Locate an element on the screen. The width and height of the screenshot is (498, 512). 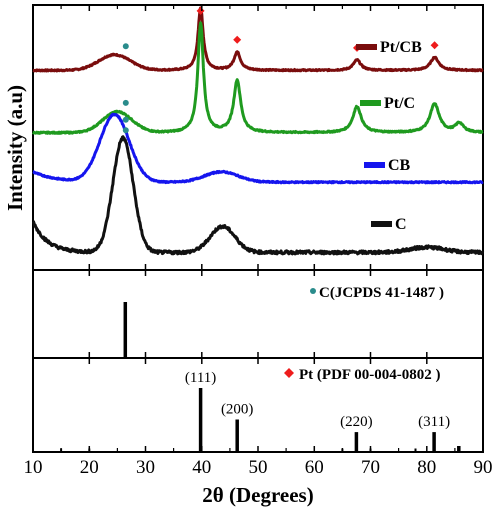
x-tick-label: 40 is located at coordinates (201, 467).